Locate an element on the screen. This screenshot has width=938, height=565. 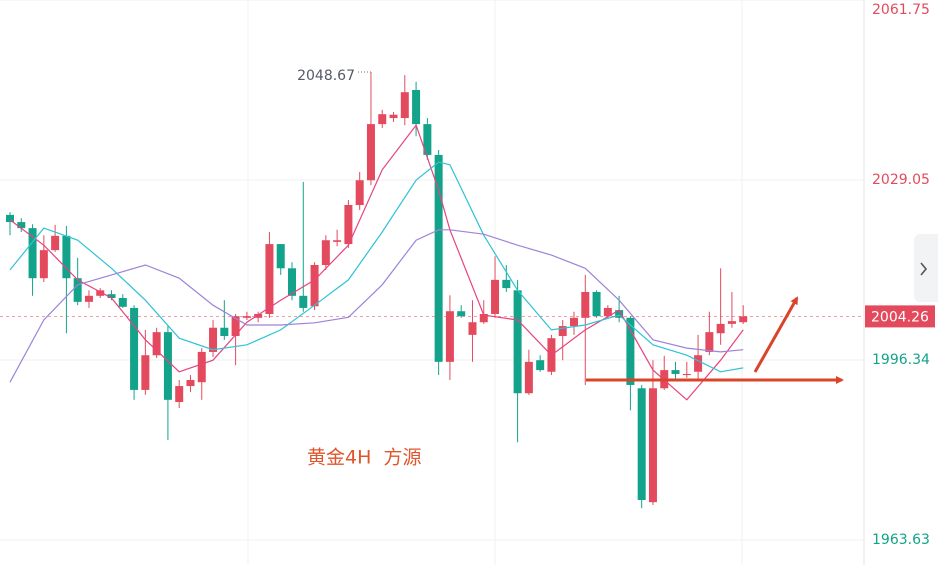
last-price-tag is located at coordinates (900, 316).